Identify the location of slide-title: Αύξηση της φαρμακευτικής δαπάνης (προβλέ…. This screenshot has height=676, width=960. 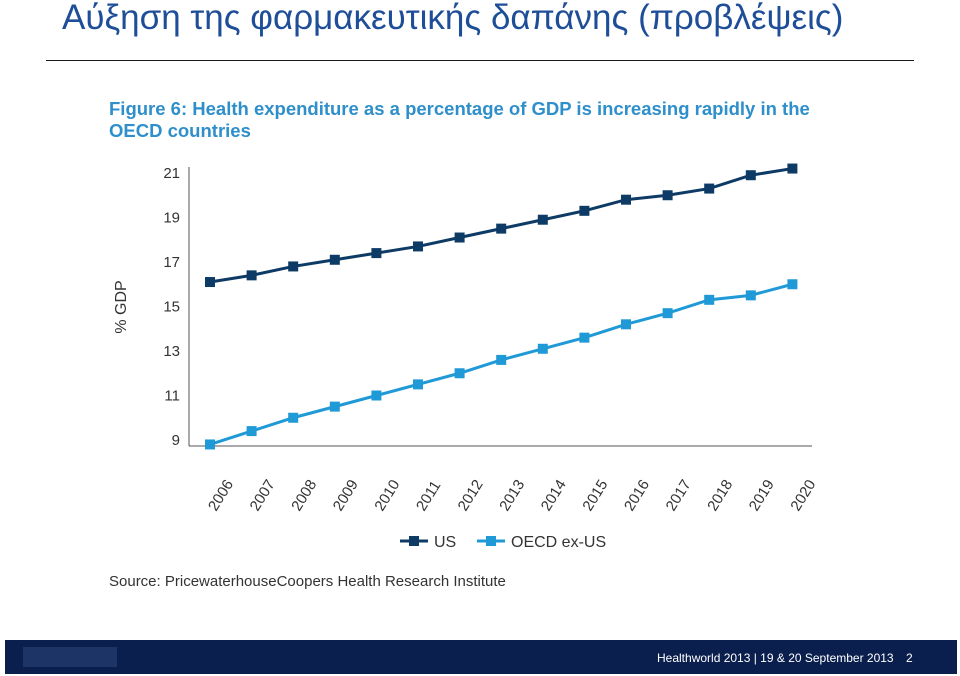
(453, 18).